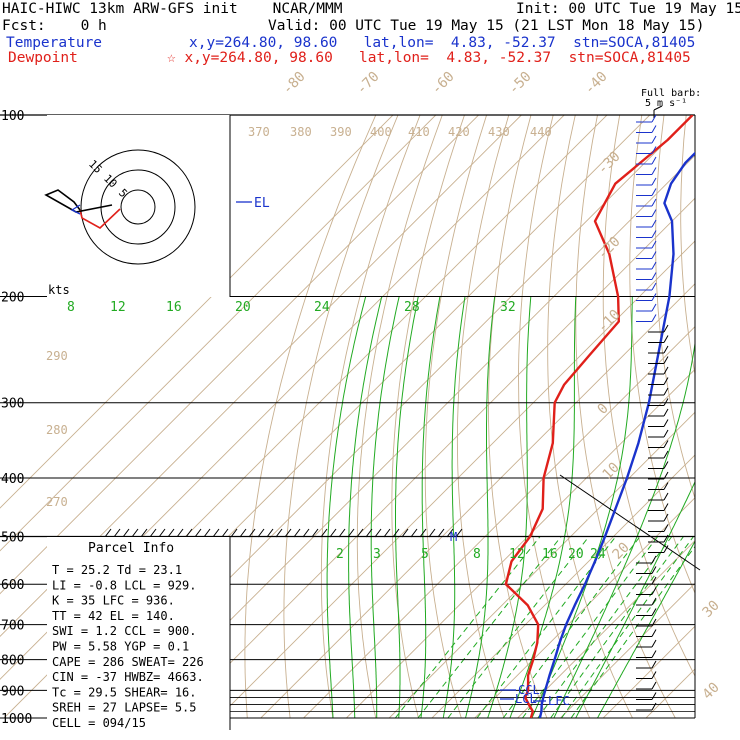 The width and height of the screenshot is (740, 740). What do you see at coordinates (124, 708) in the screenshot?
I see `parcel-info-row: SREH = 27 LAPSE= 5.5` at bounding box center [124, 708].